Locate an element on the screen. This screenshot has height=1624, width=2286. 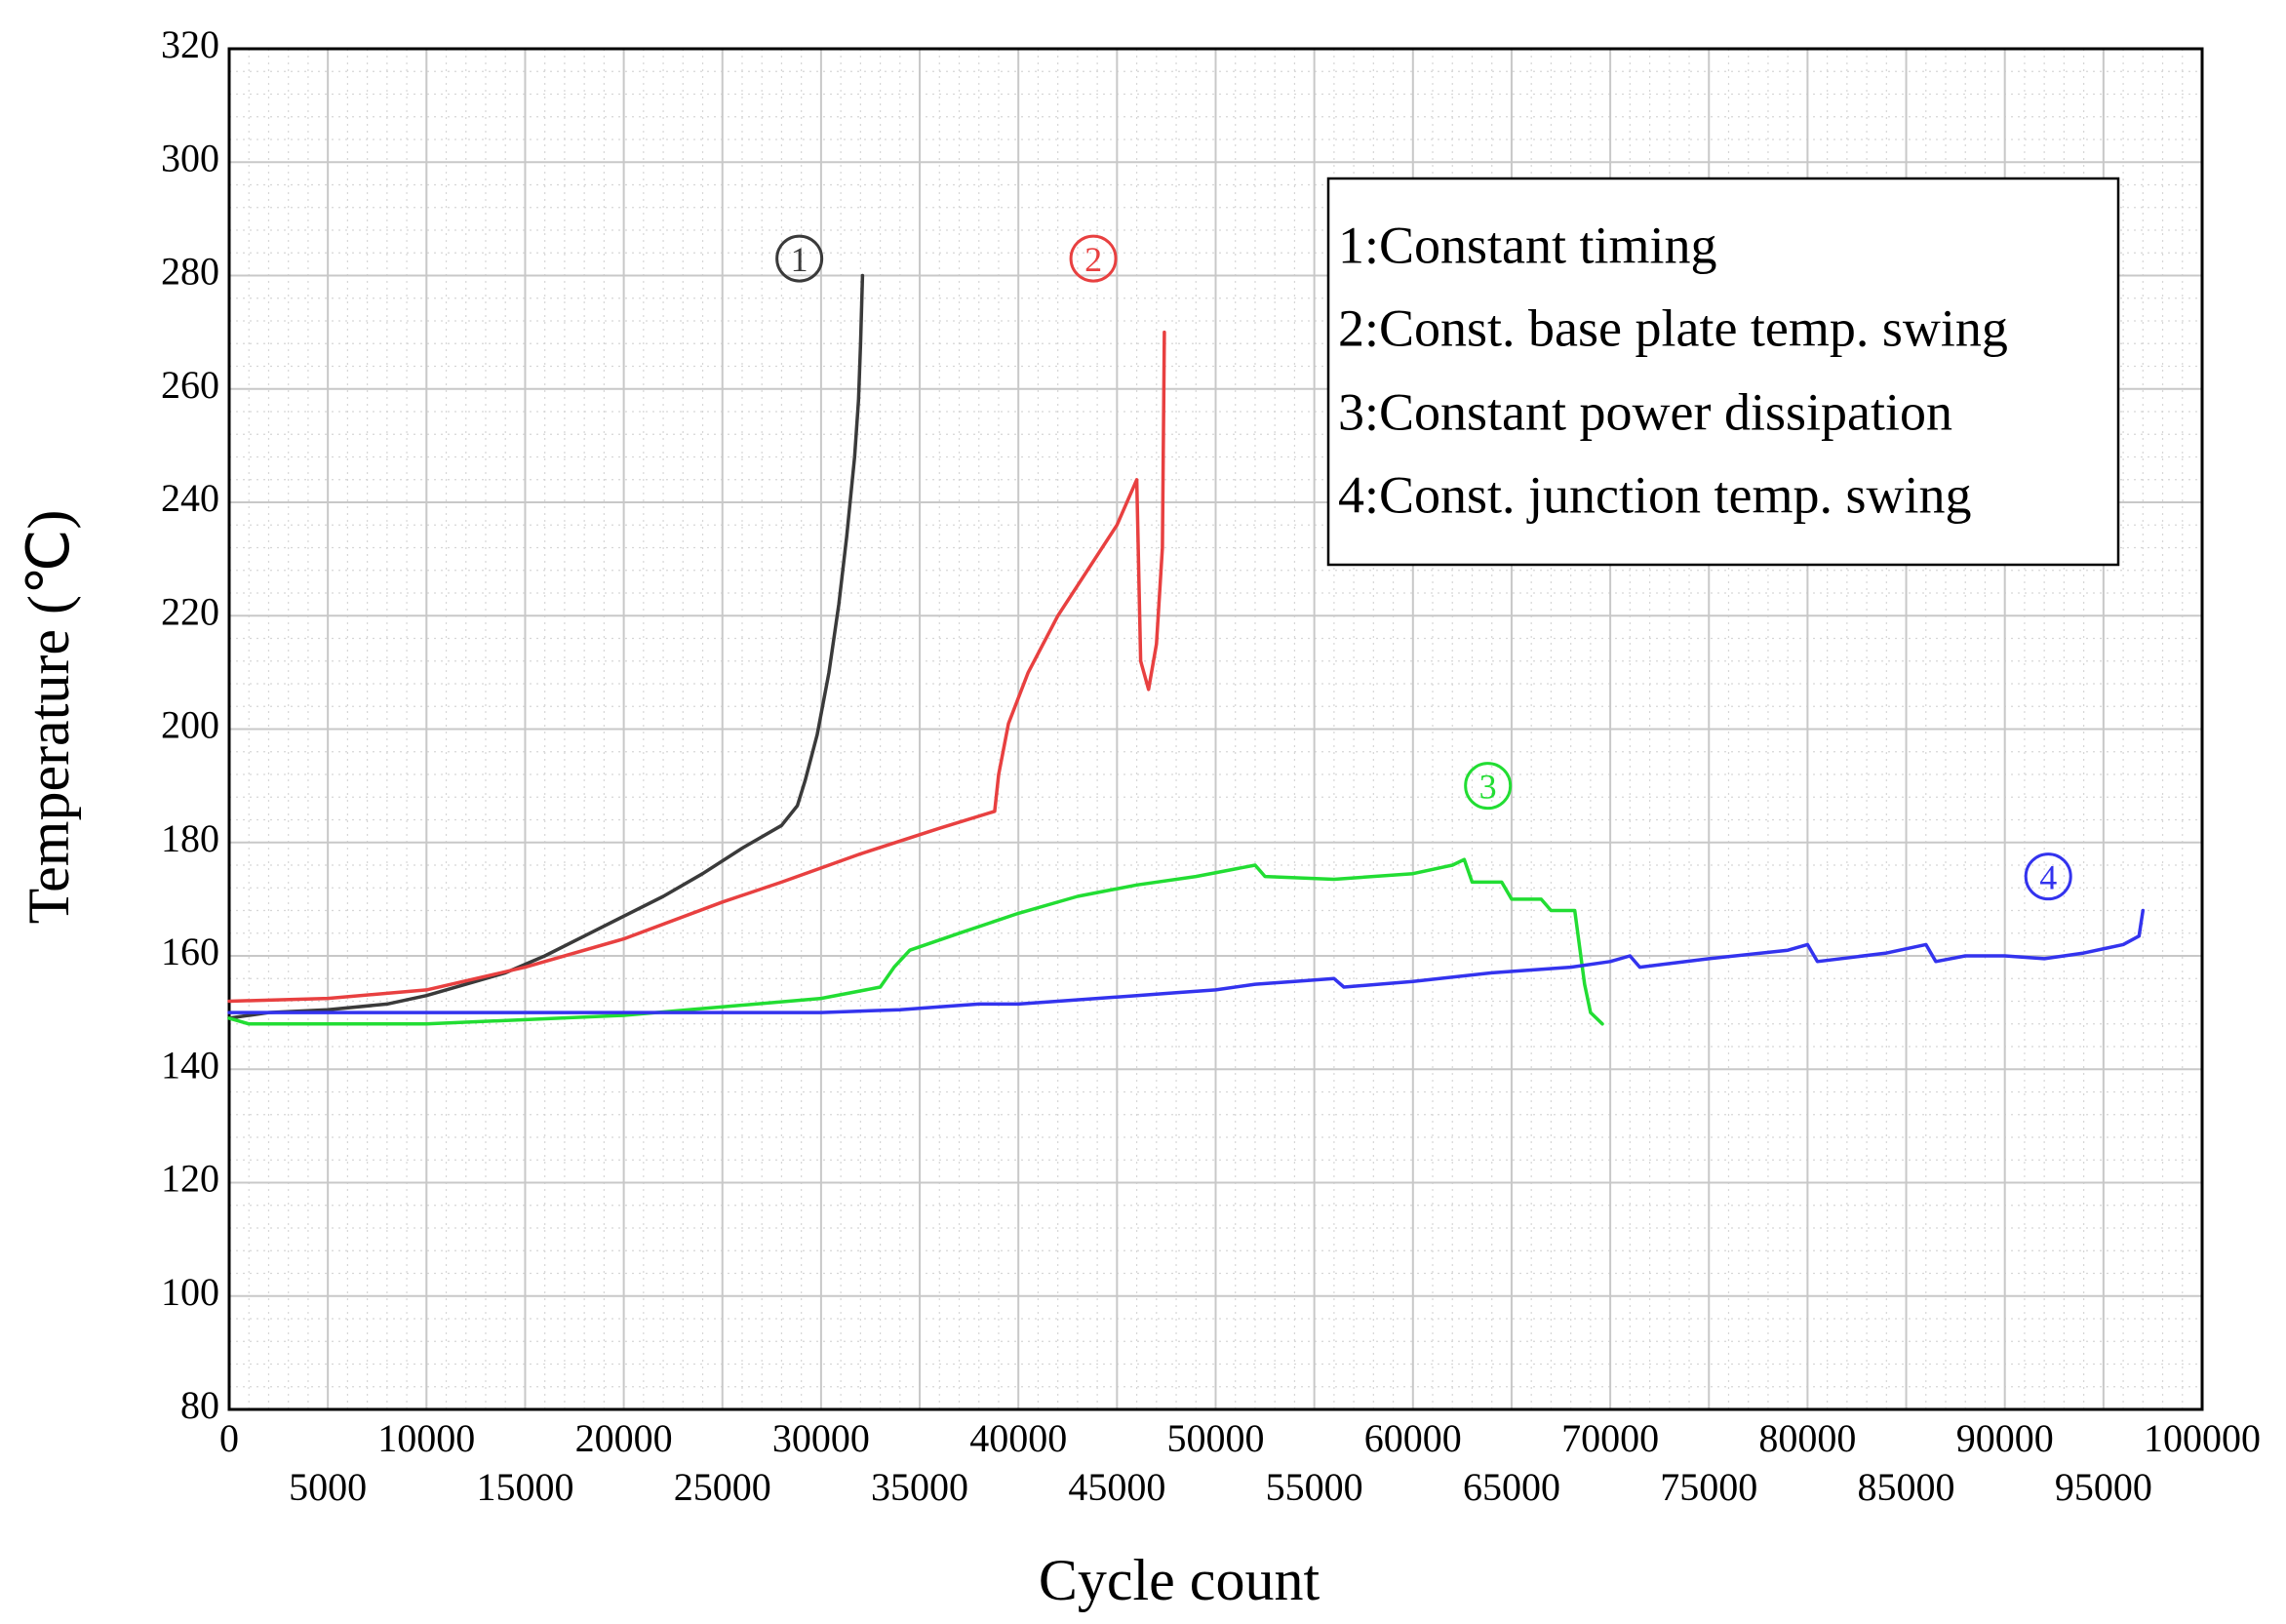
x-tick-label: 10000 is located at coordinates (426, 1438).